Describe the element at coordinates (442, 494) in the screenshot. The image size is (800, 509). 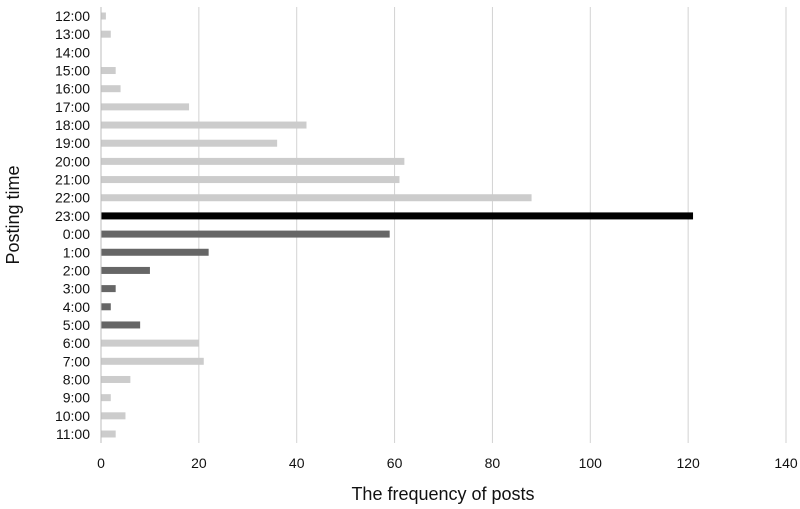
I see `x-axis-title: The frequency of posts` at that location.